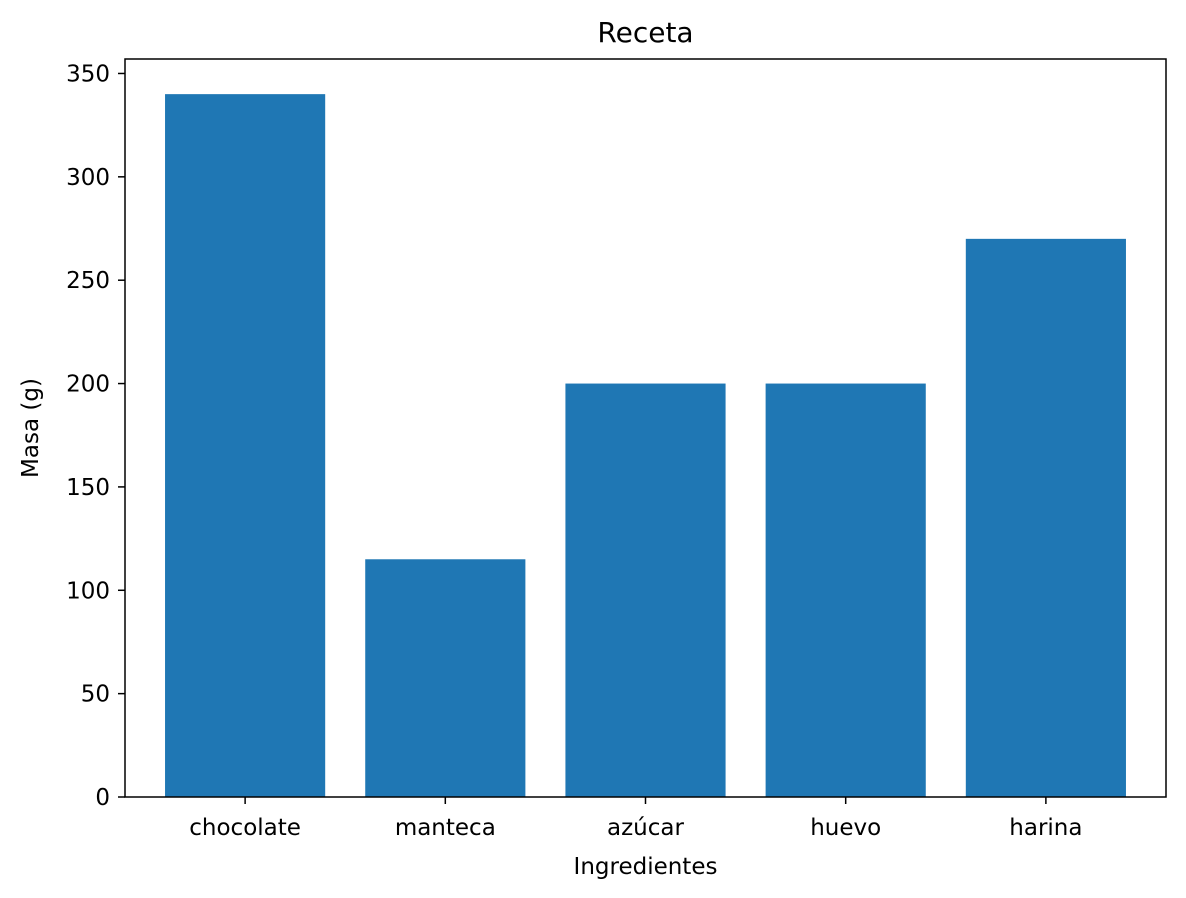  I want to click on y-axis: 0 50 100 150 200 250 300 350, so click(95, 436).